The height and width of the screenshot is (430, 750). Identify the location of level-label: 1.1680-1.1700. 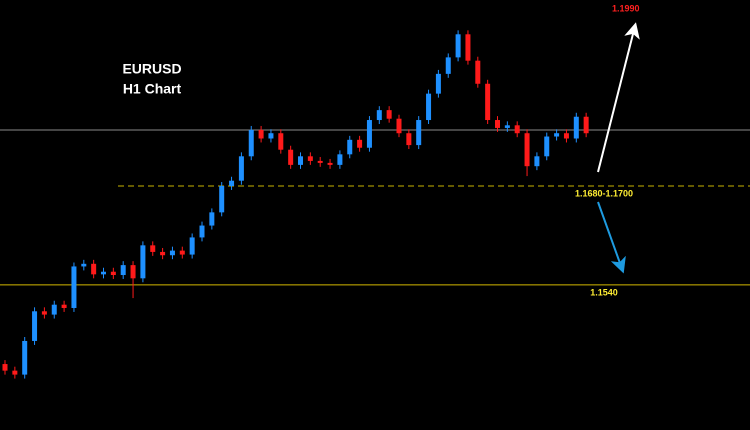
(604, 193).